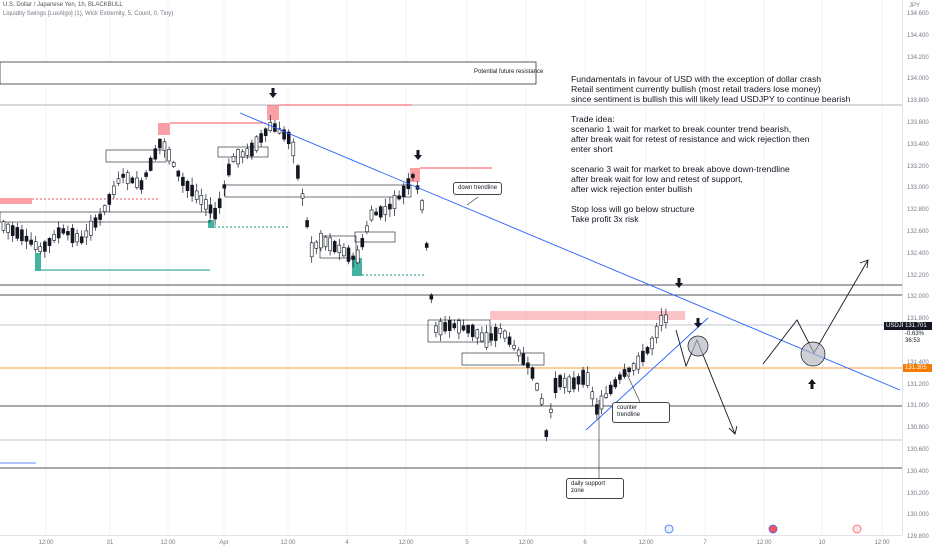 This screenshot has width=932, height=551. I want to click on price-tick: 132.400, so click(918, 253).